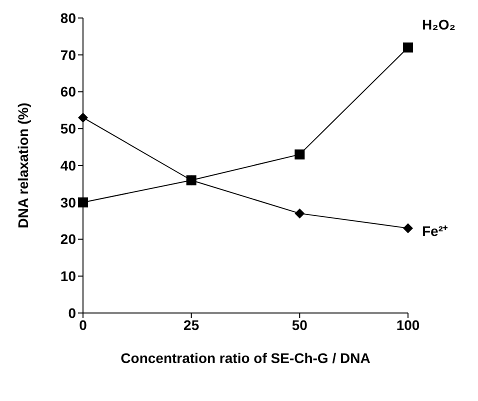 Image resolution: width=478 pixels, height=401 pixels. I want to click on y-tick-label: 40, so click(68, 165).